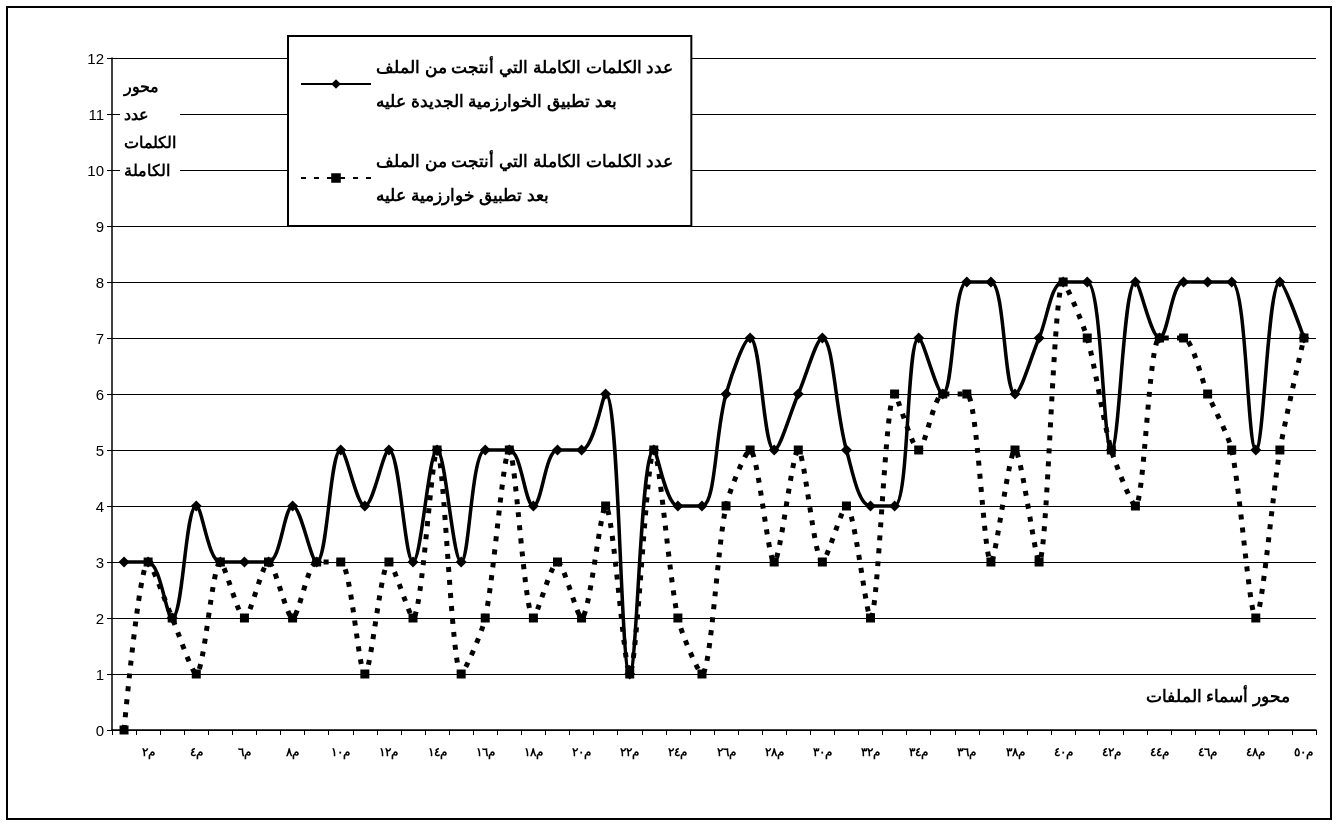 Image resolution: width=1342 pixels, height=830 pixels. Describe the element at coordinates (1159, 752) in the screenshot. I see `x-tick-label: م٤٤` at that location.